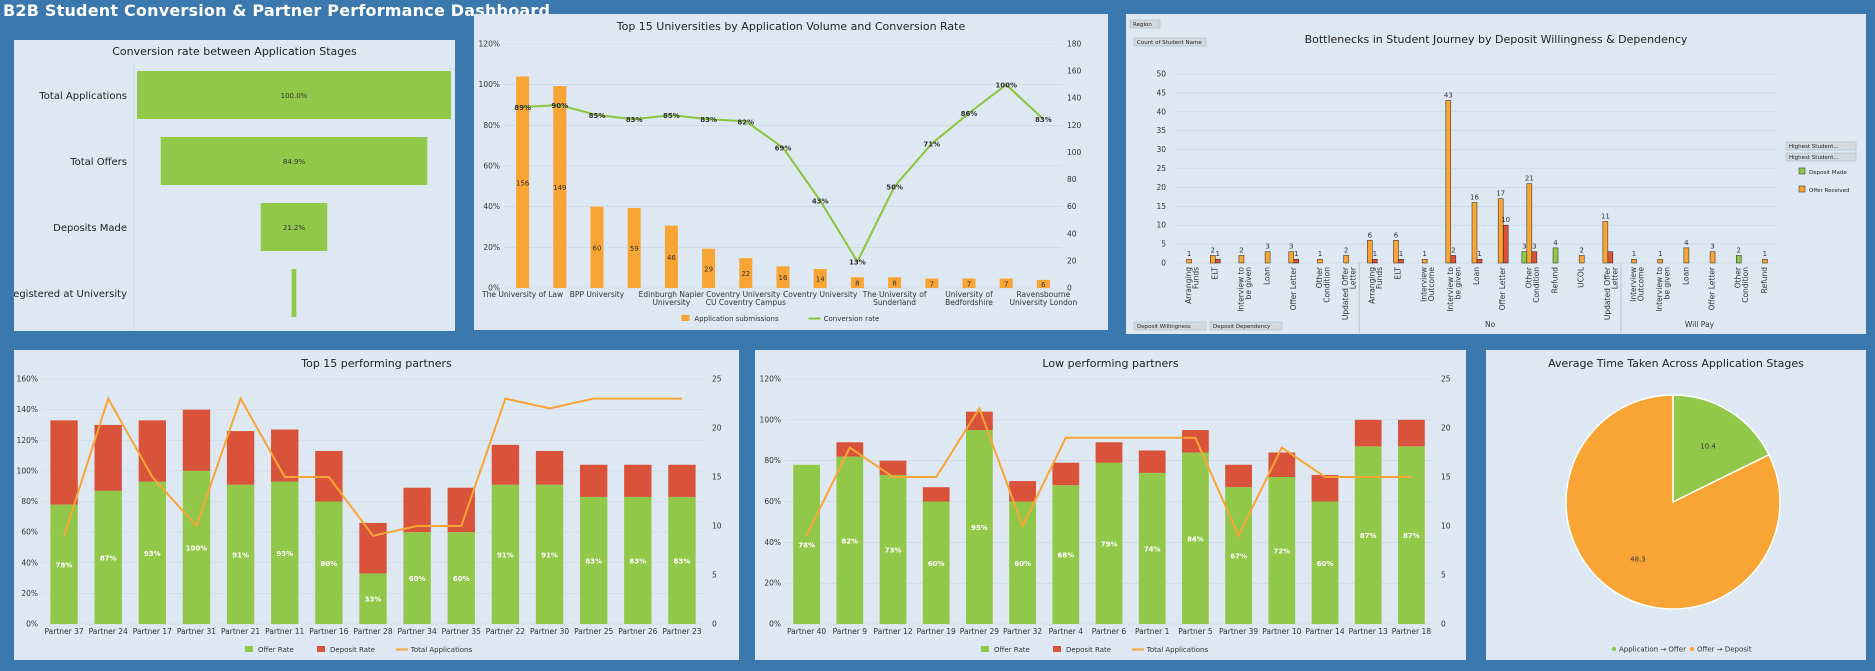  Describe the element at coordinates (857, 284) in the screenshot. I see `bar-data-label: 8` at that location.